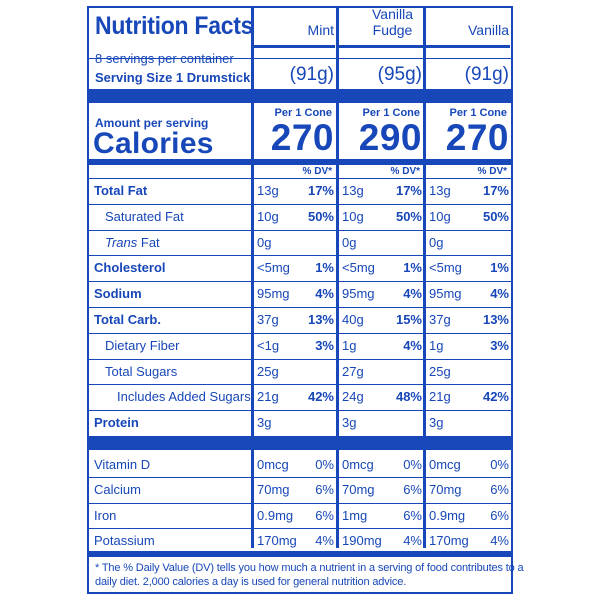 This screenshot has width=600, height=600. I want to click on nutrient-dv: 48%, so click(408, 397).